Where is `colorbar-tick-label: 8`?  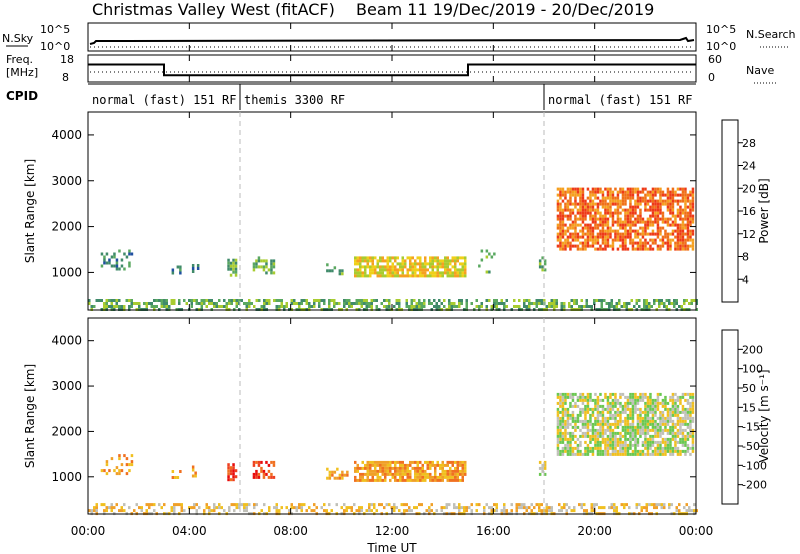 colorbar-tick-label: 8 is located at coordinates (745, 257).